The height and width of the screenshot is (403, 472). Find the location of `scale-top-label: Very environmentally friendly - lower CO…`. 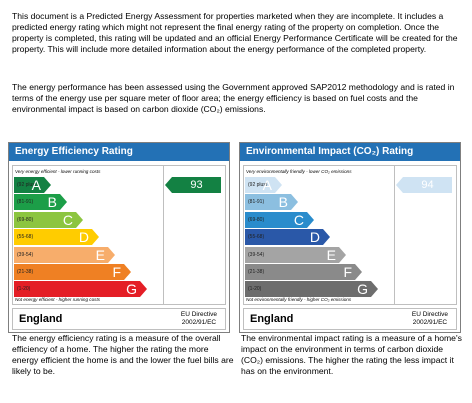

scale-top-label: Very environmentally friendly - lower CO… is located at coordinates (299, 171).